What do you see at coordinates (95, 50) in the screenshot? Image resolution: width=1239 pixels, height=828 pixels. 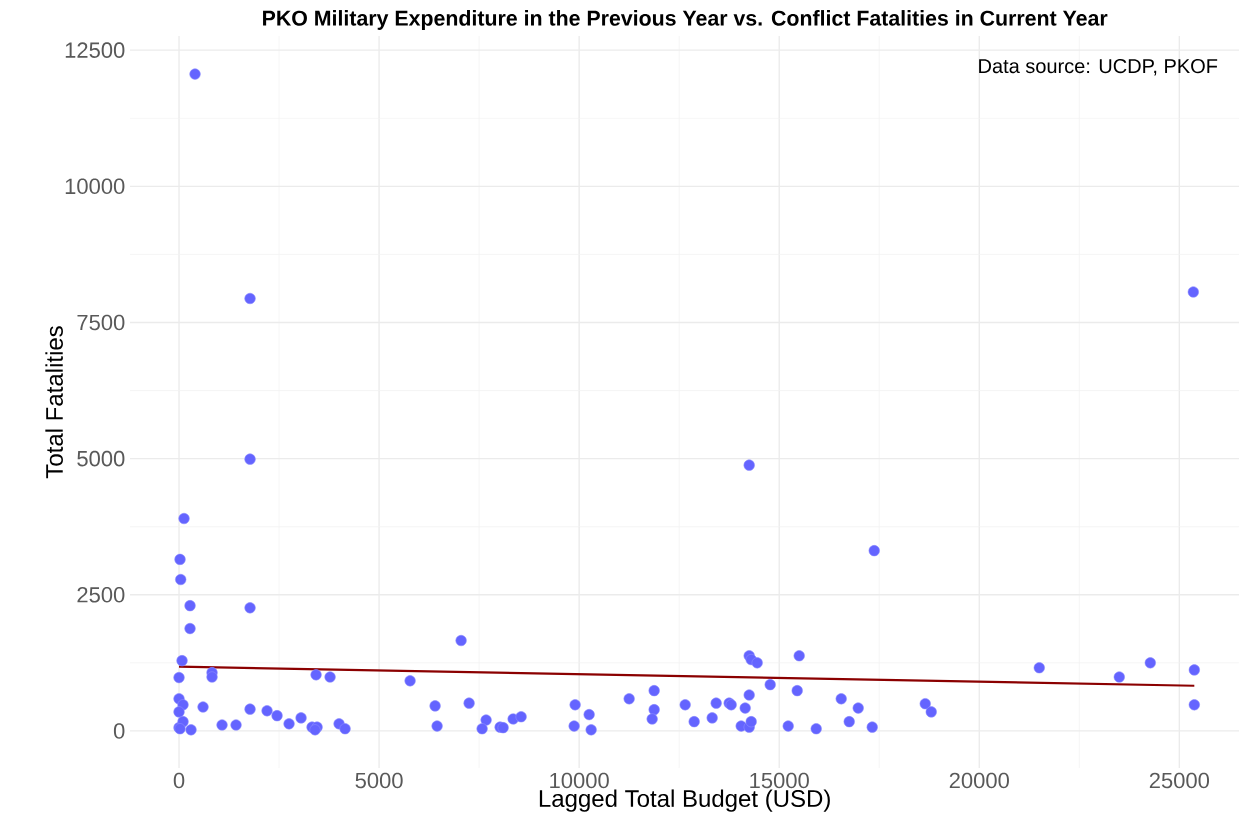 I see `y-tick-label: 12500` at bounding box center [95, 50].